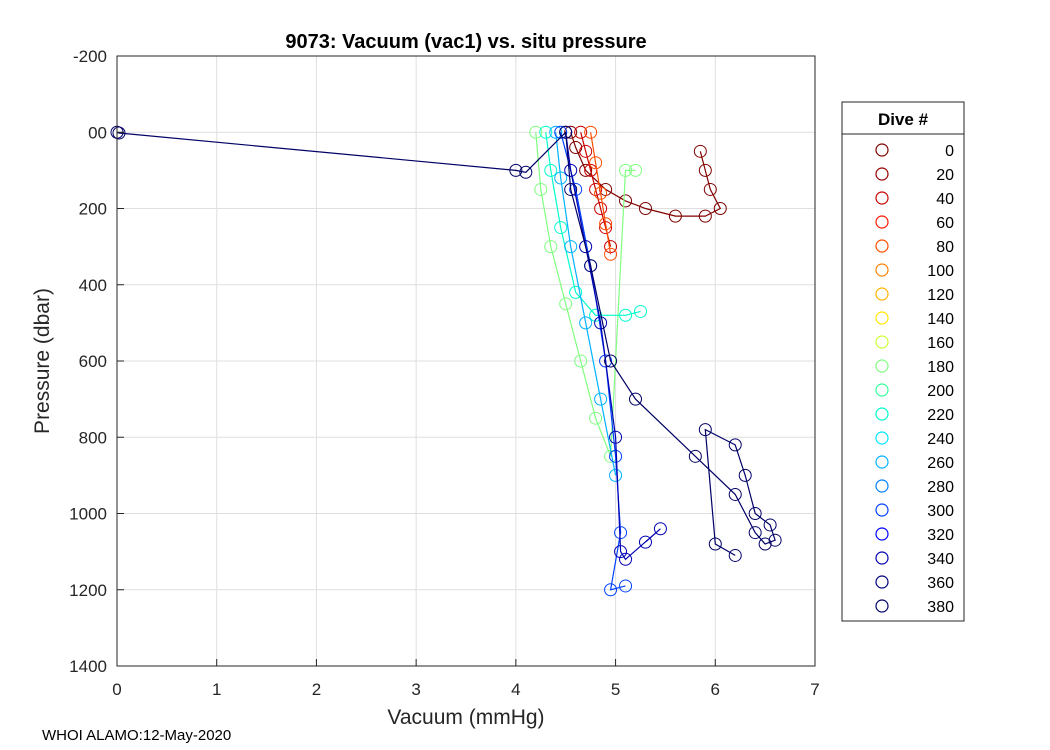  I want to click on y-tick-label: 400, so click(93, 285).